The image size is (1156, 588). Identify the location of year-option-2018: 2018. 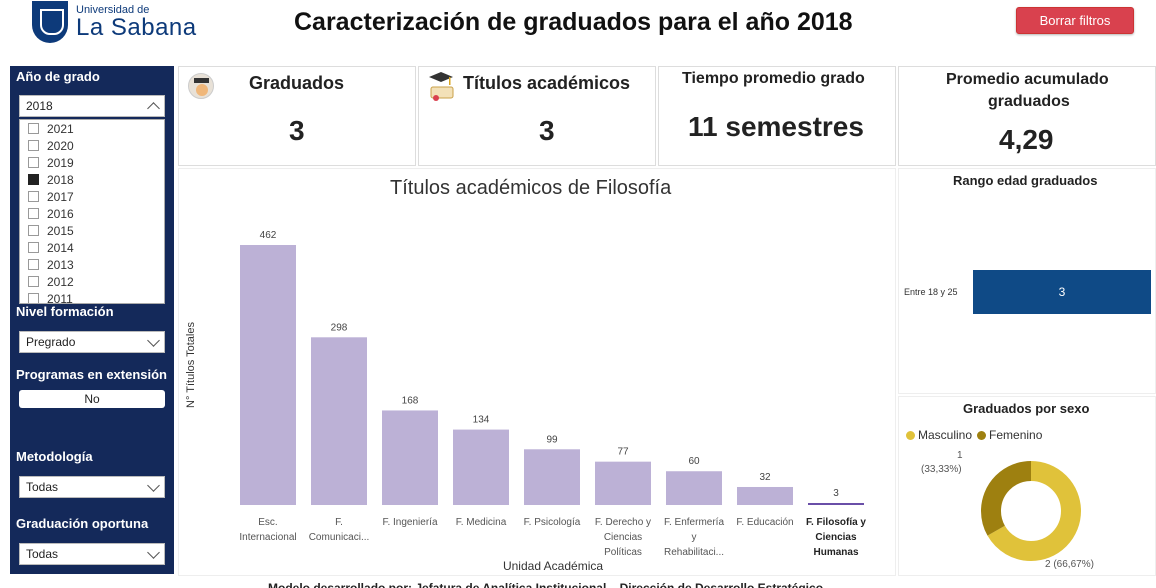
(92, 179).